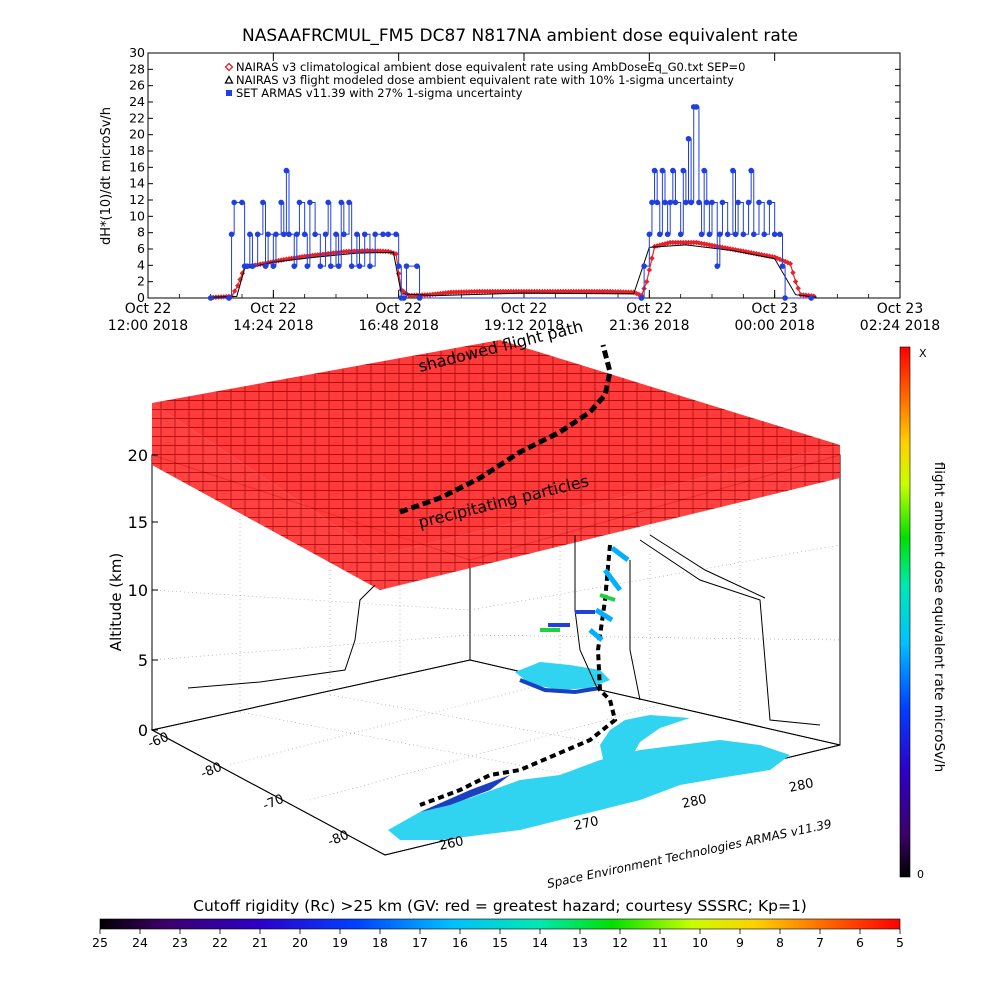 Image resolution: width=1000 pixels, height=1000 pixels. I want to click on dose-colorbar-bottom-label: 0, so click(920, 874).